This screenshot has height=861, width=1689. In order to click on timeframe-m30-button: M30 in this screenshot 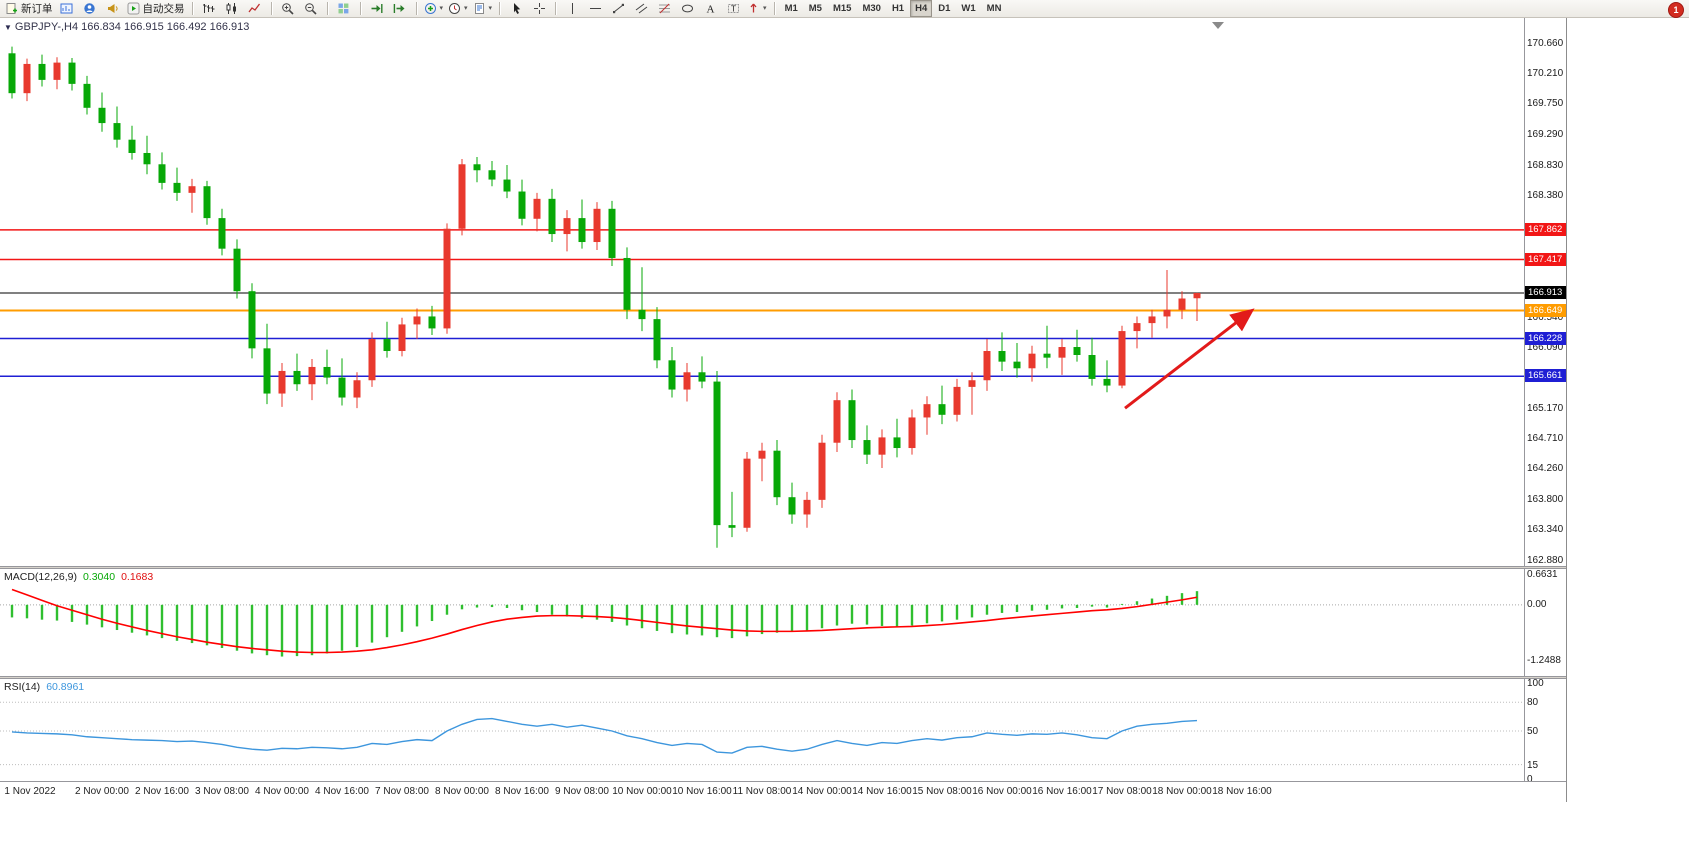, I will do `click(871, 8)`.